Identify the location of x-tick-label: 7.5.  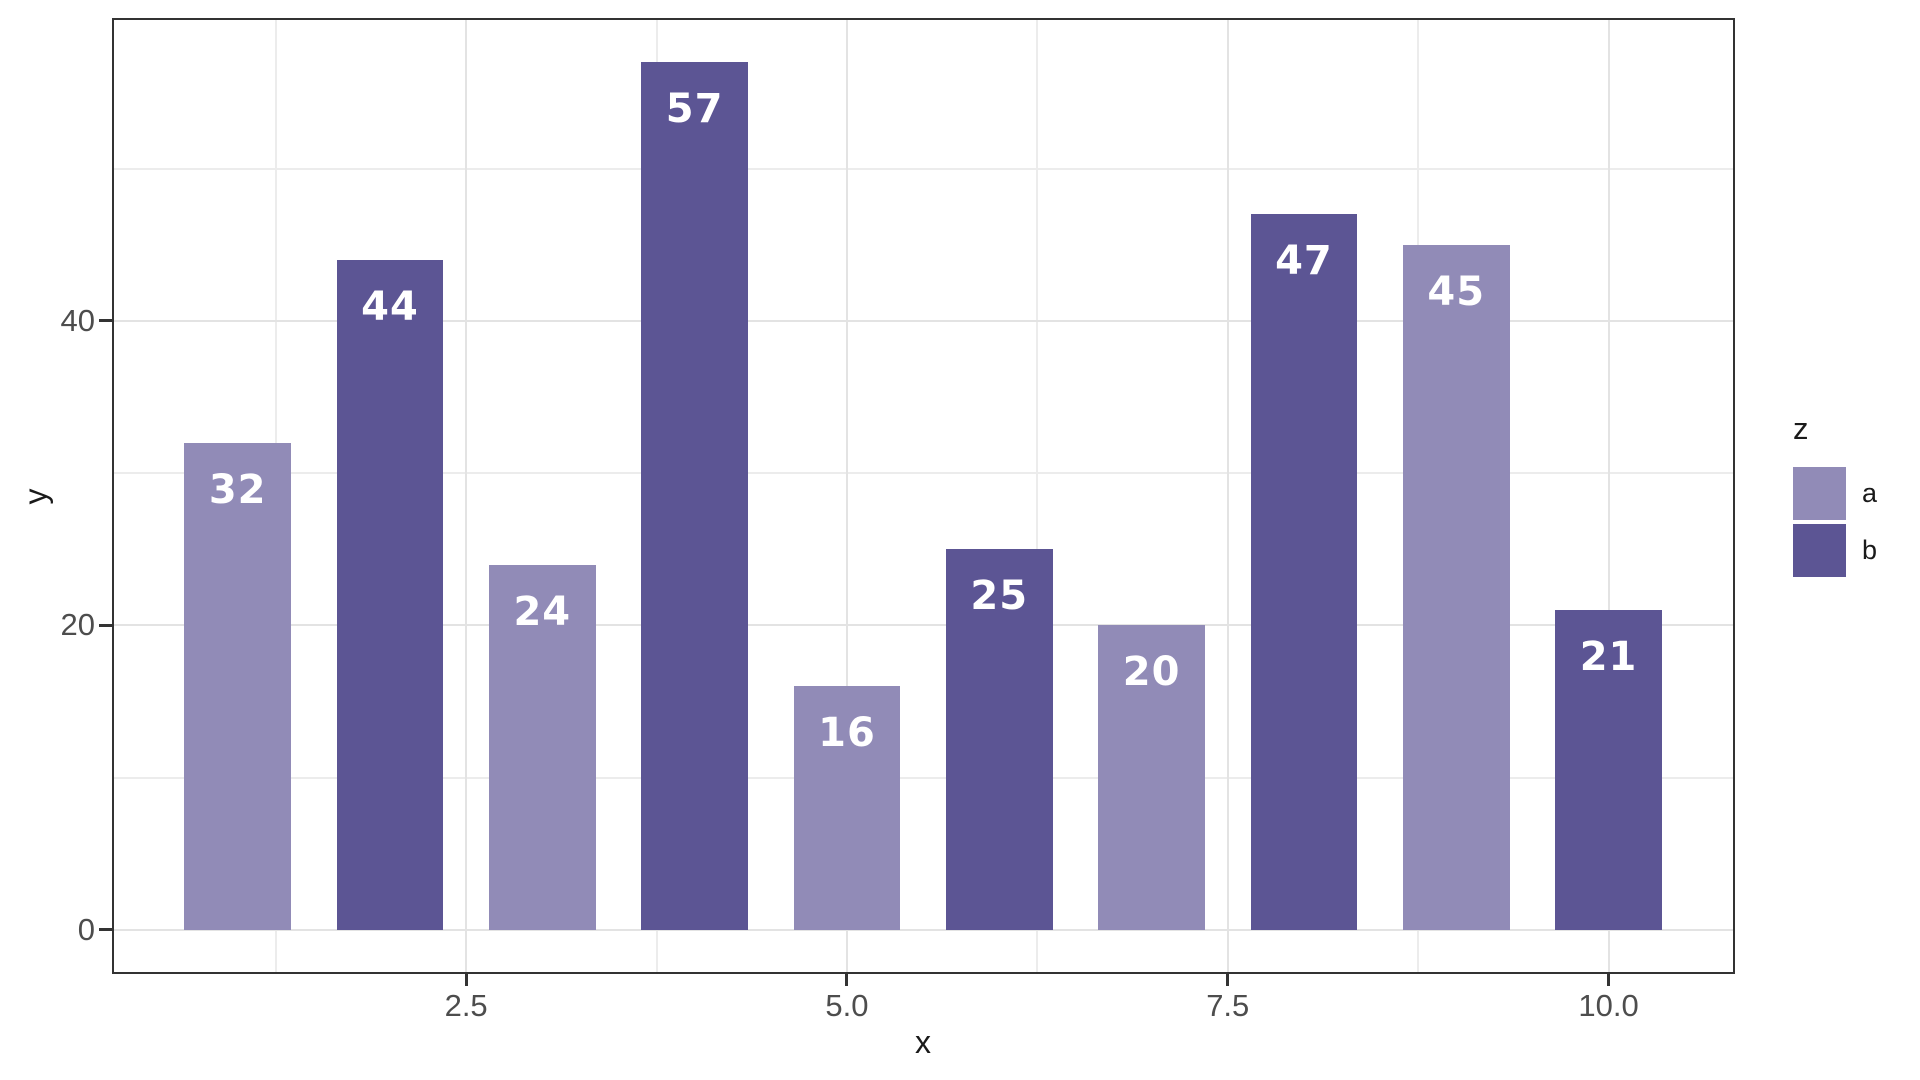
(1228, 1005).